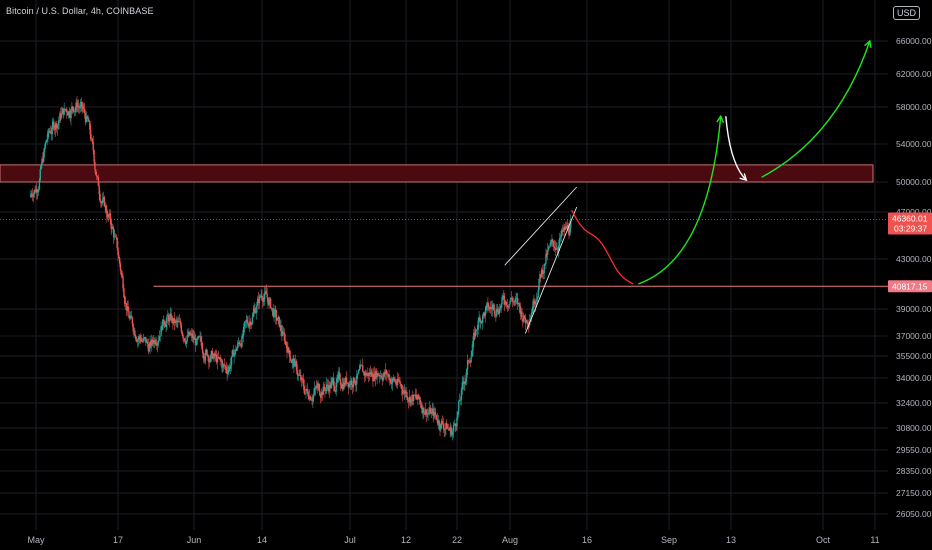  What do you see at coordinates (914, 428) in the screenshot?
I see `price-tick-label: 30800.00` at bounding box center [914, 428].